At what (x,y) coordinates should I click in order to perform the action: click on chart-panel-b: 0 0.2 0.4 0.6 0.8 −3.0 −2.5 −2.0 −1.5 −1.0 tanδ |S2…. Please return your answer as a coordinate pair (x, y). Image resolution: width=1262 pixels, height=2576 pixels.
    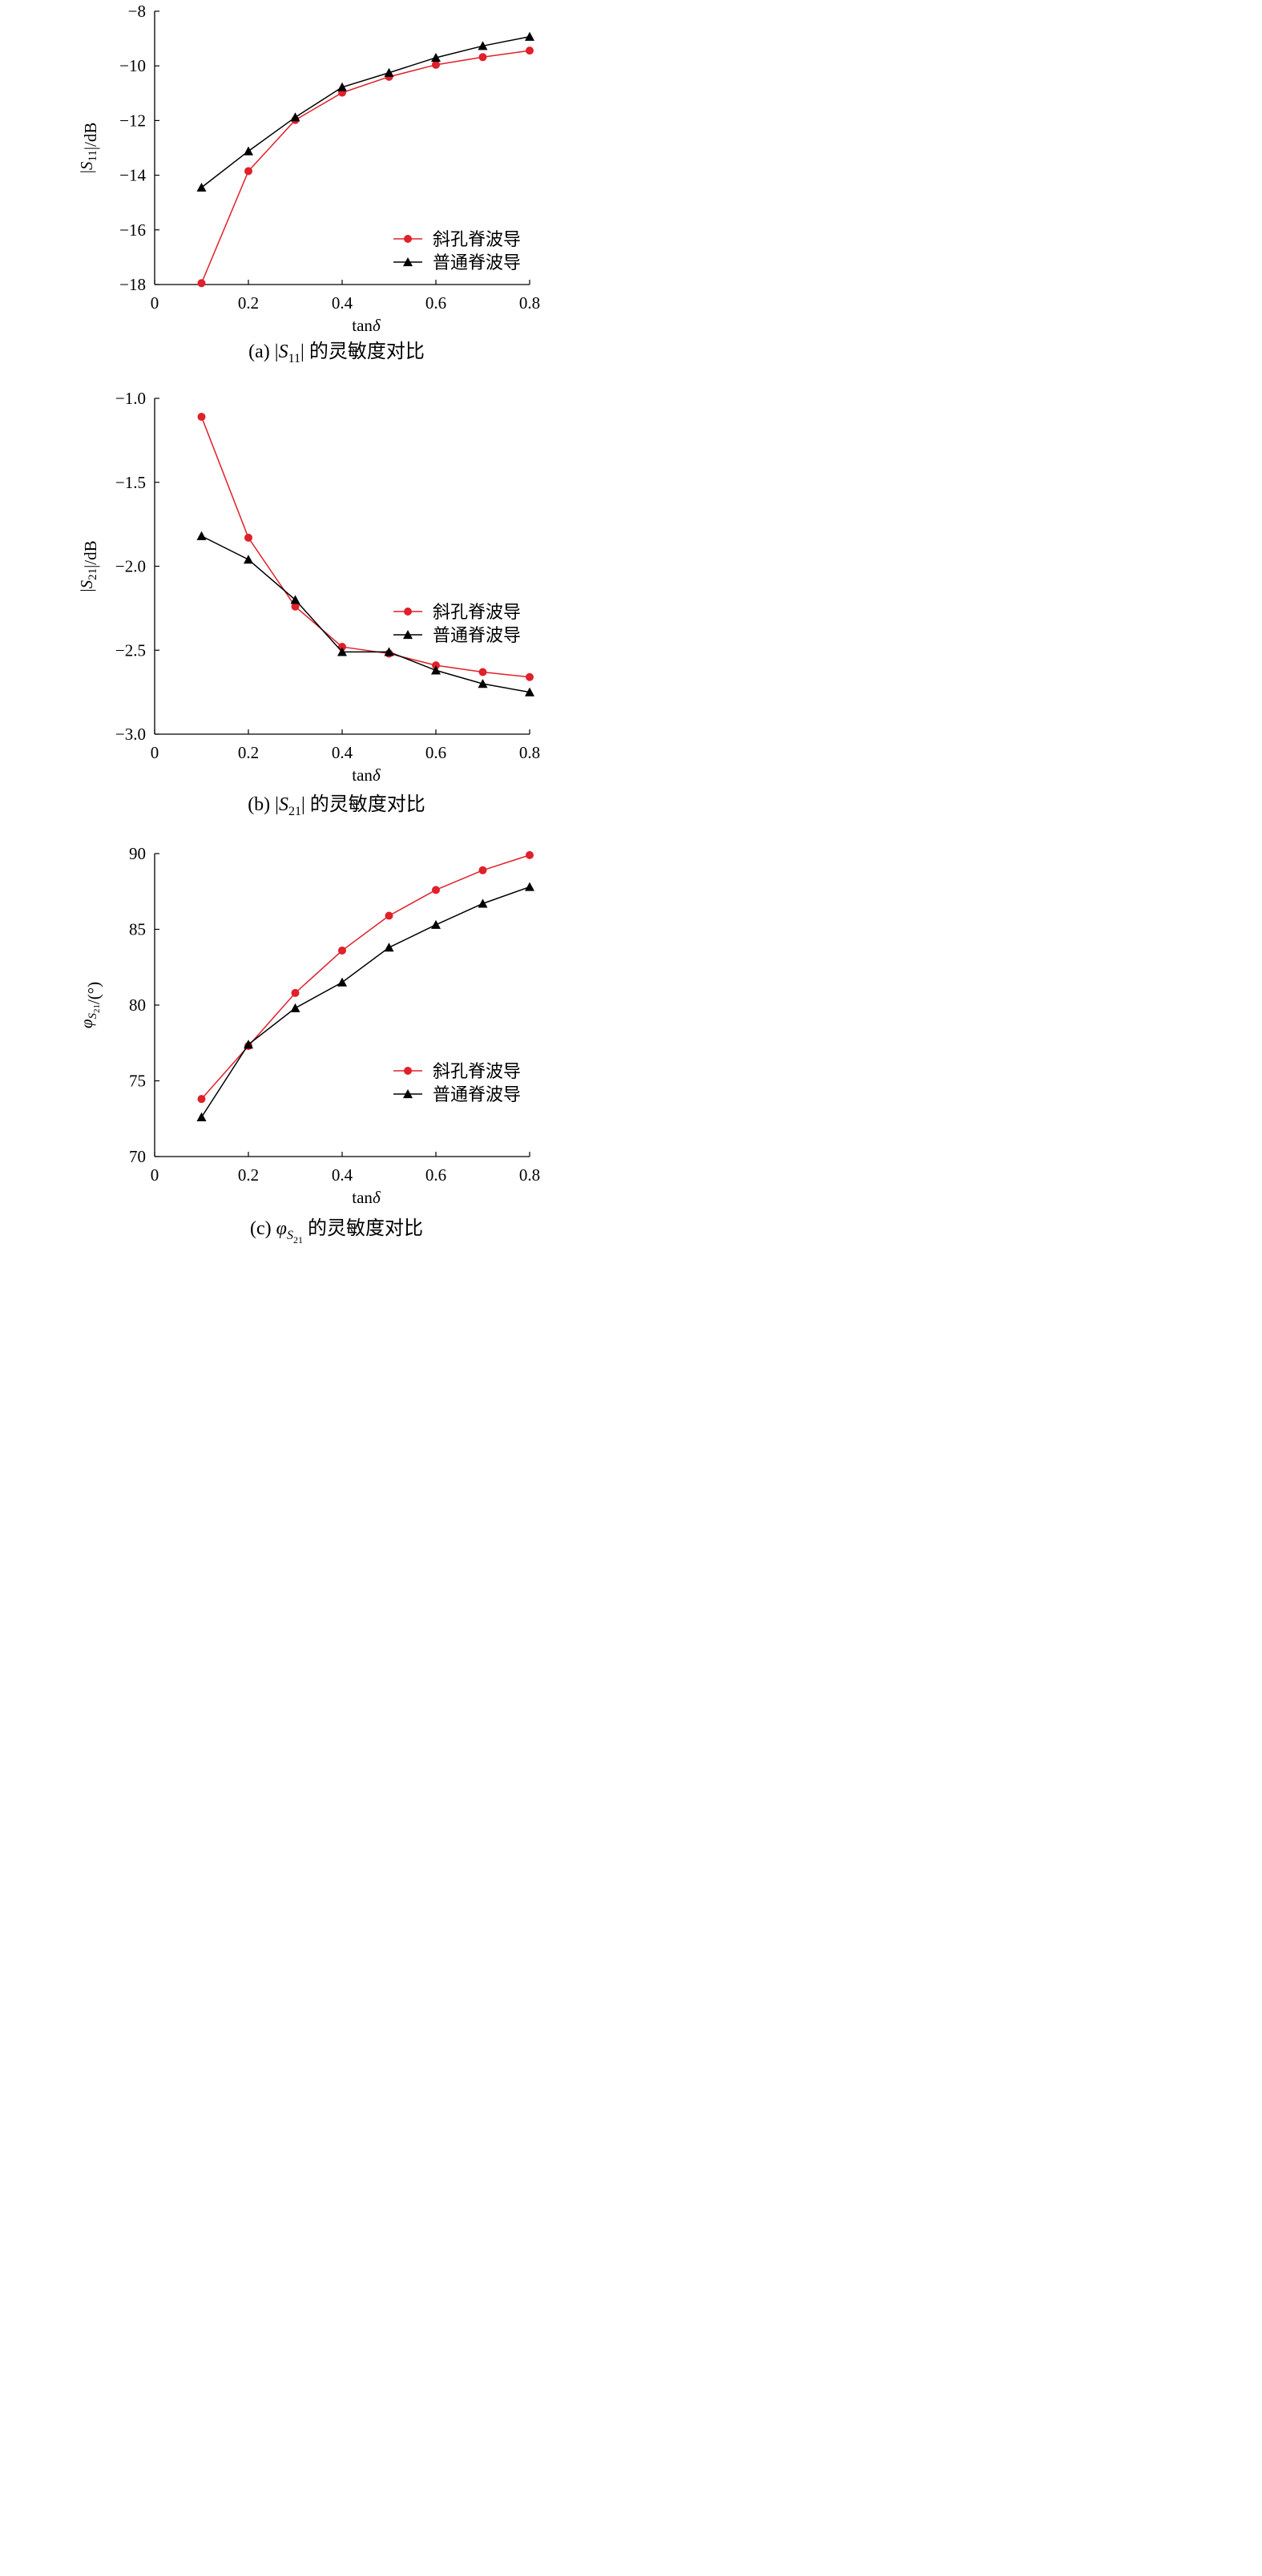
    Looking at the image, I should click on (308, 604).